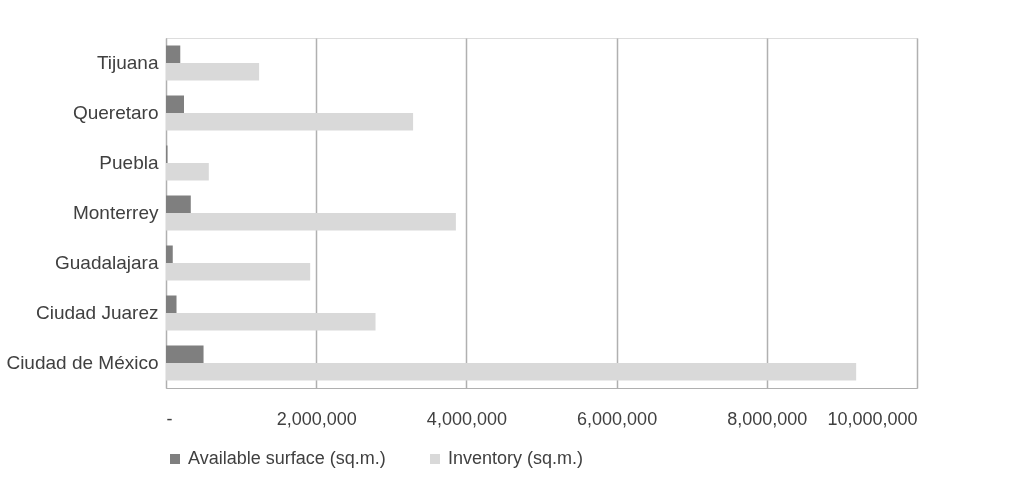  What do you see at coordinates (97, 312) in the screenshot?
I see `y-tick-label: Ciudad Juarez` at bounding box center [97, 312].